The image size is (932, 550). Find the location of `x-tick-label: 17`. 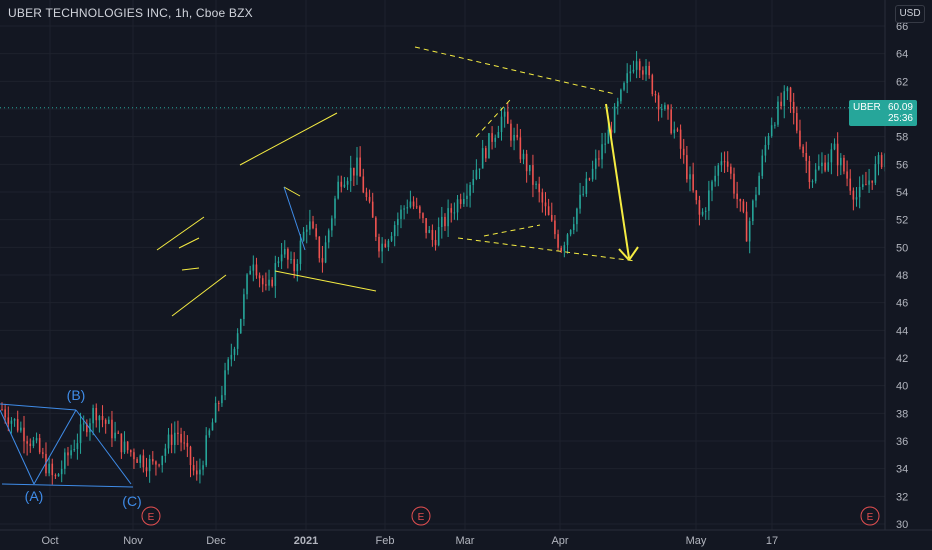

x-tick-label: 17 is located at coordinates (772, 541).